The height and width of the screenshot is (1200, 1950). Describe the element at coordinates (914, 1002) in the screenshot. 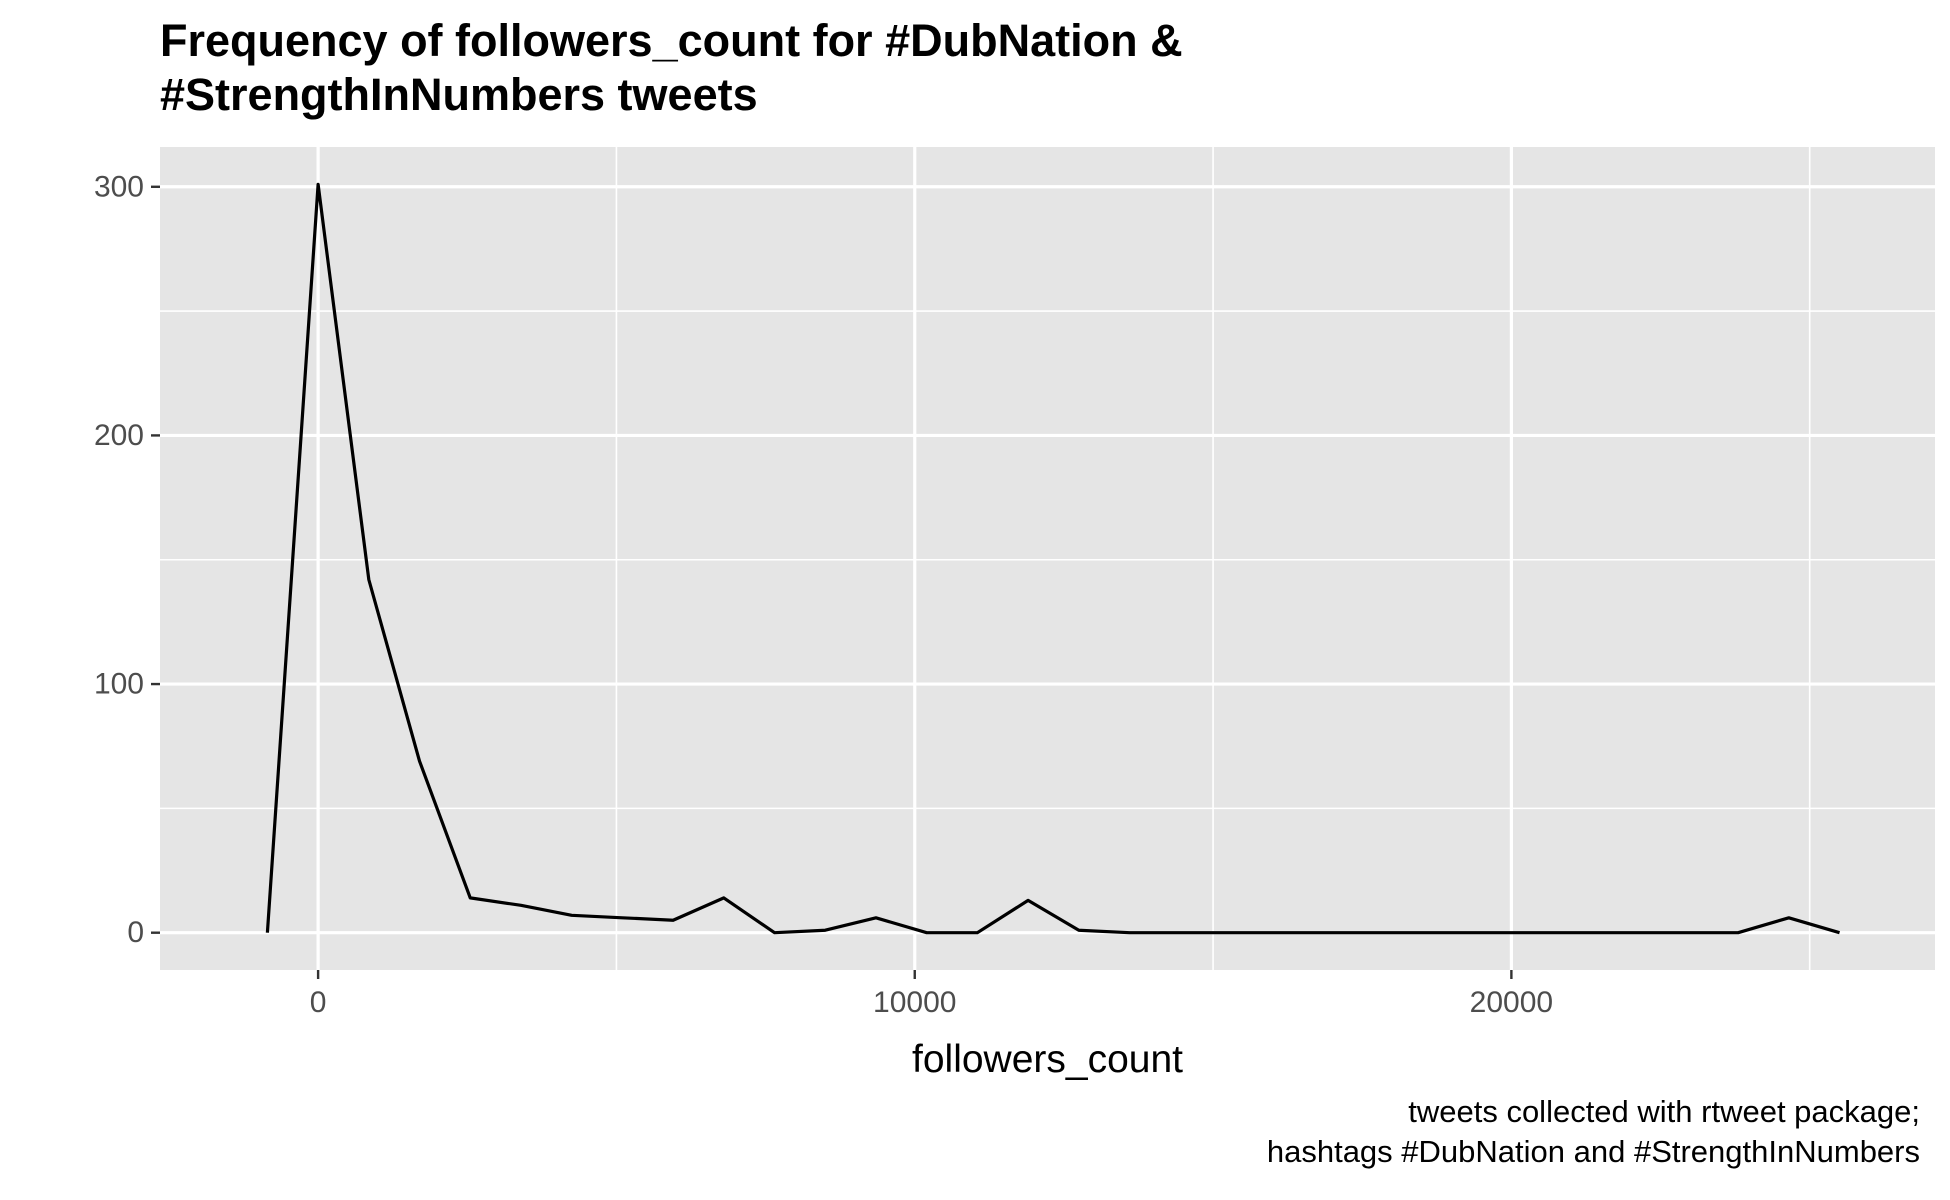

I see `x-tick-label: 10000` at that location.